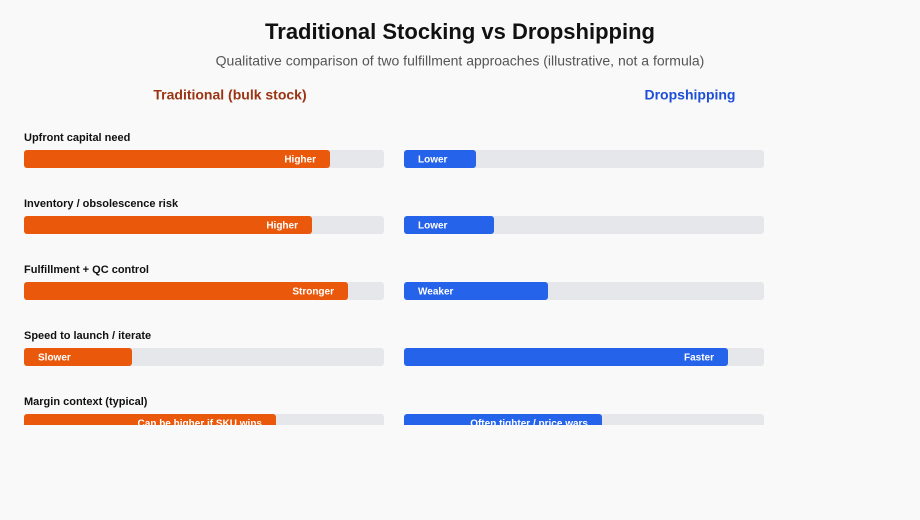 This screenshot has height=520, width=920. I want to click on legend-label: Traditional (bulk stock), so click(229, 95).